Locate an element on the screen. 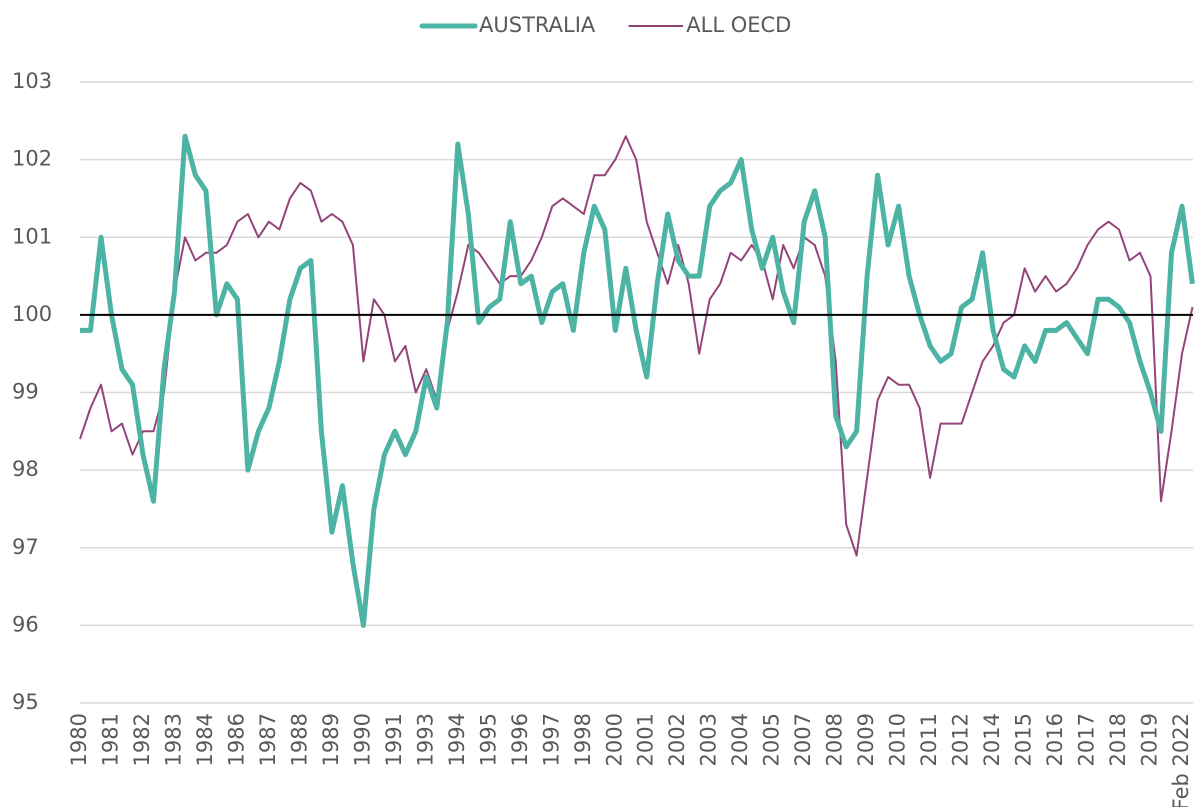  x-tick-label: 1993 is located at coordinates (425, 739).